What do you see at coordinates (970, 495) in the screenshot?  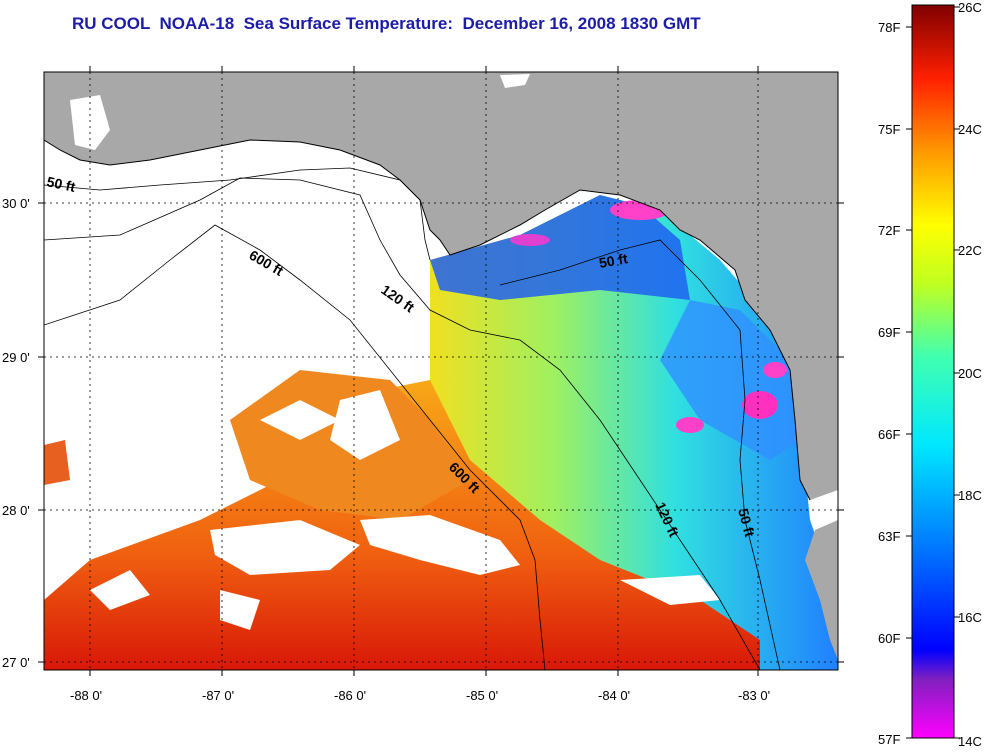 I see `colorbar-c-label: 18C` at bounding box center [970, 495].